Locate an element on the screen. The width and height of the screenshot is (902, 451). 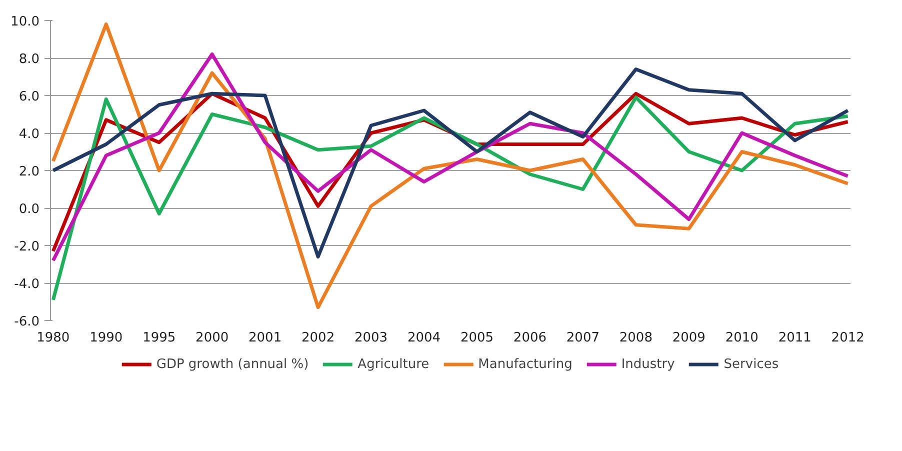
x-tick-label: 2010 is located at coordinates (741, 338).